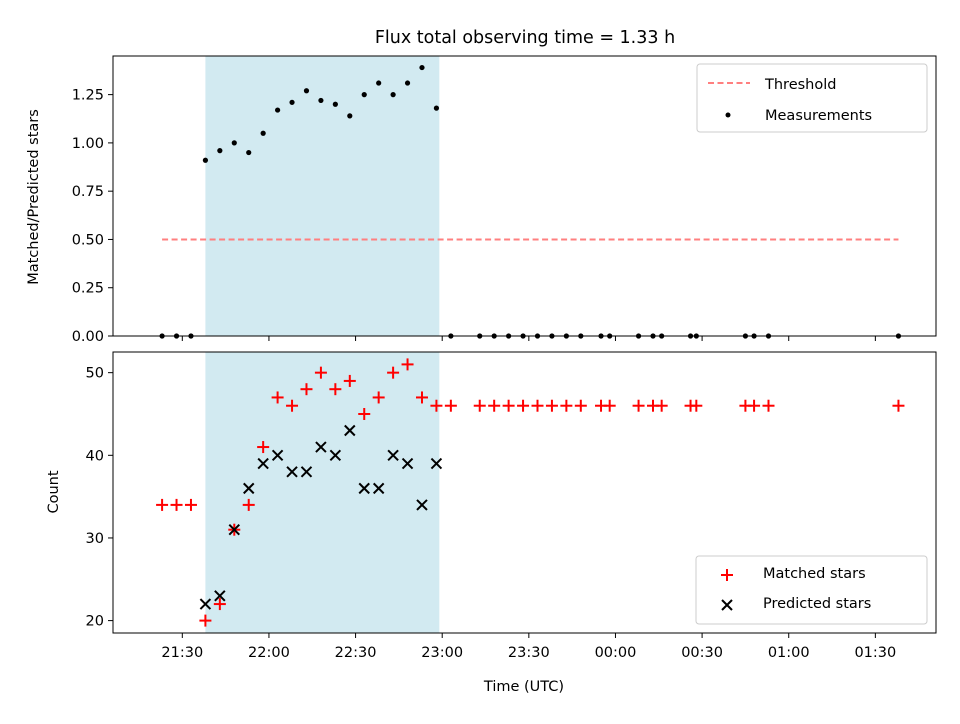 The height and width of the screenshot is (724, 960). Describe the element at coordinates (322, 196) in the screenshot. I see `top-highlight-span` at that location.